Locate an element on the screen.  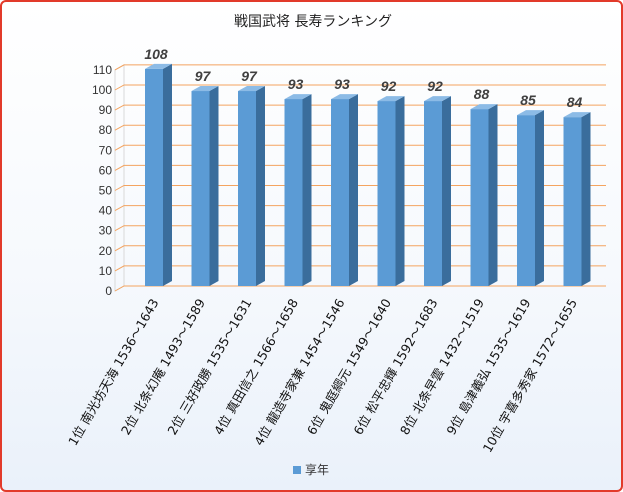
y-tick-label: 30 is located at coordinates (106, 231).